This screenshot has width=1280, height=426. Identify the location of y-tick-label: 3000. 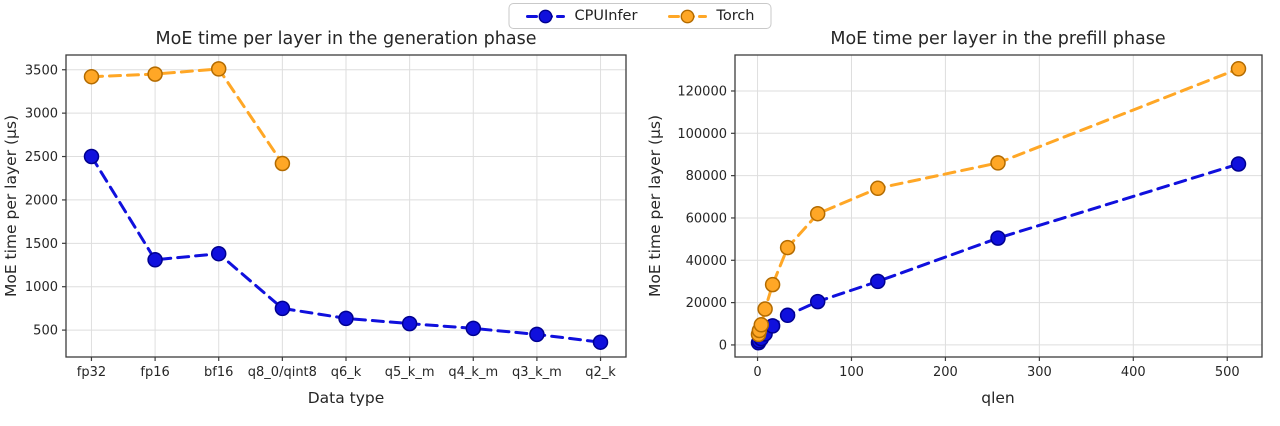
(41, 114).